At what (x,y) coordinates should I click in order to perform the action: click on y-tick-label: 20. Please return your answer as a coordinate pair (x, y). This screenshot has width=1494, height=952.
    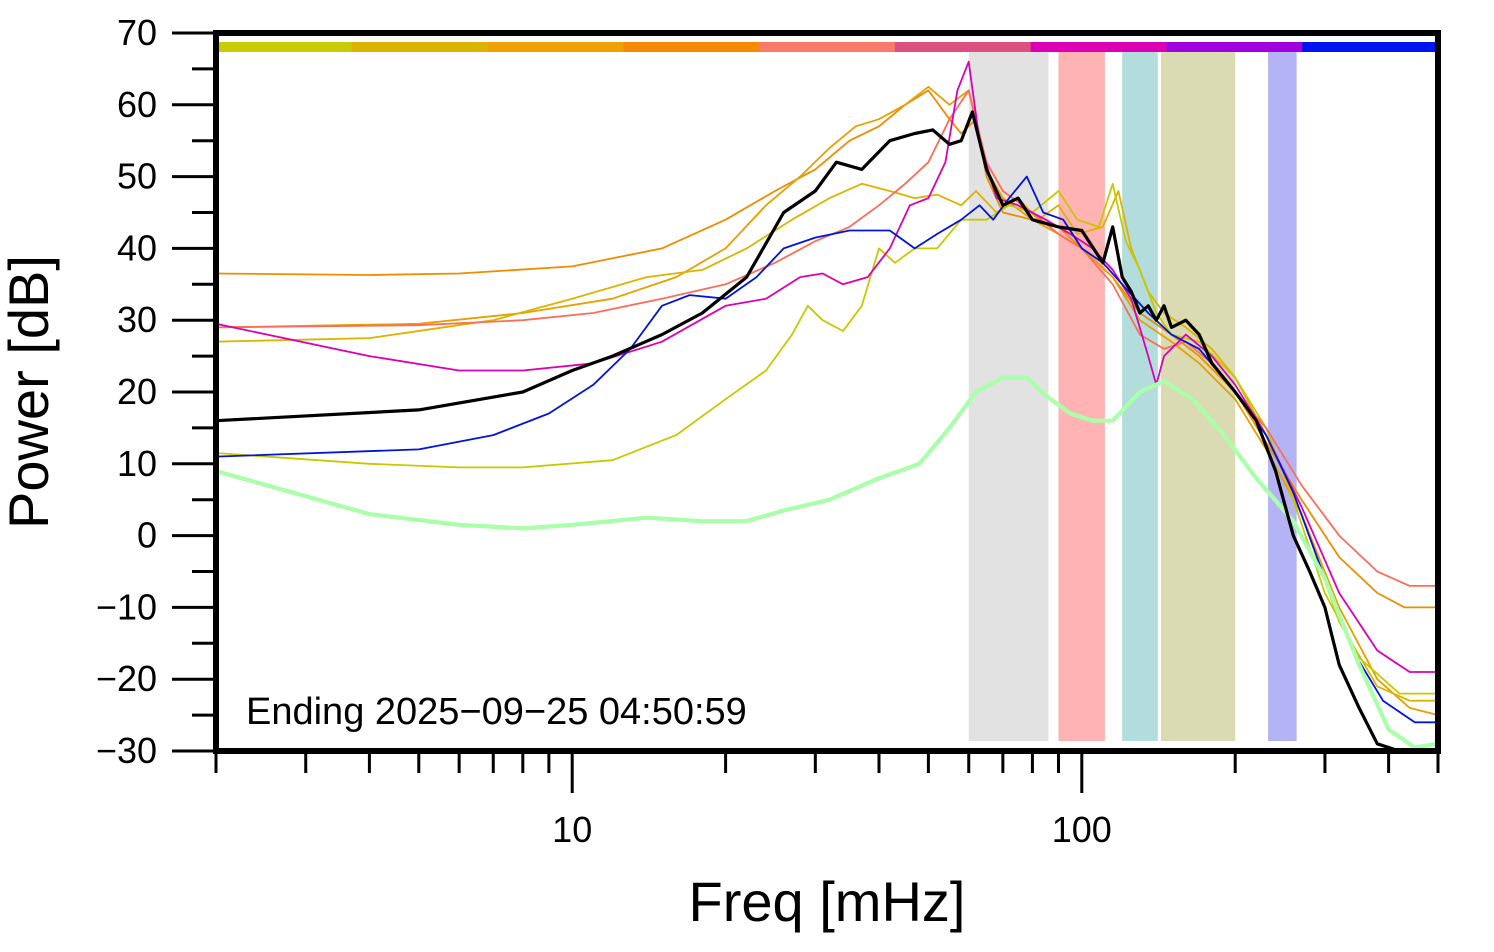
    Looking at the image, I should click on (137, 391).